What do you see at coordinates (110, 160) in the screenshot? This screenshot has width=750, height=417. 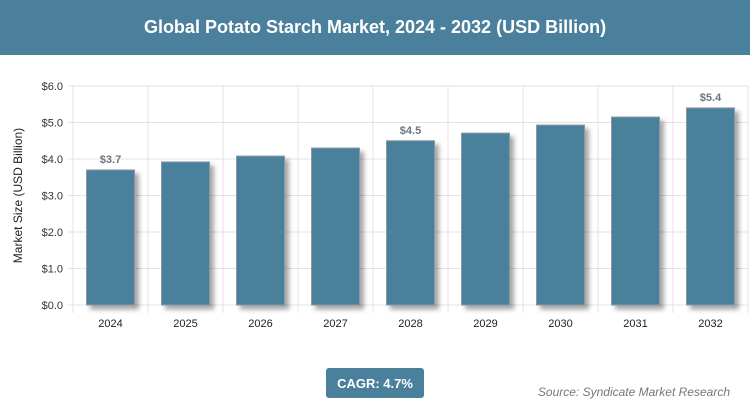 I see `data-label: $3.7` at bounding box center [110, 160].